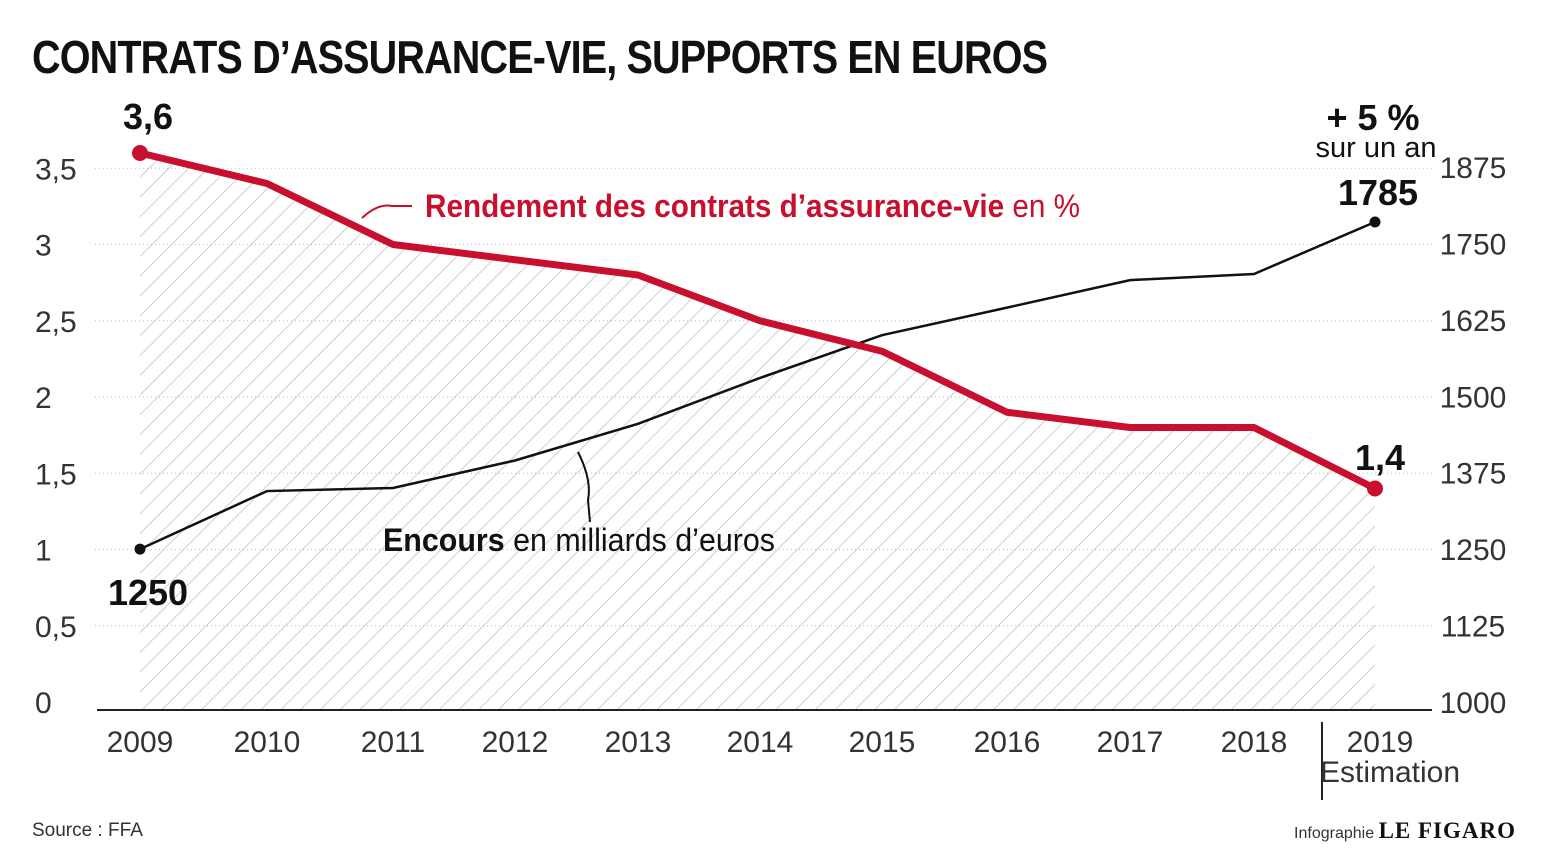 The height and width of the screenshot is (866, 1558). I want to click on x-tick-label: 2012, so click(515, 742).